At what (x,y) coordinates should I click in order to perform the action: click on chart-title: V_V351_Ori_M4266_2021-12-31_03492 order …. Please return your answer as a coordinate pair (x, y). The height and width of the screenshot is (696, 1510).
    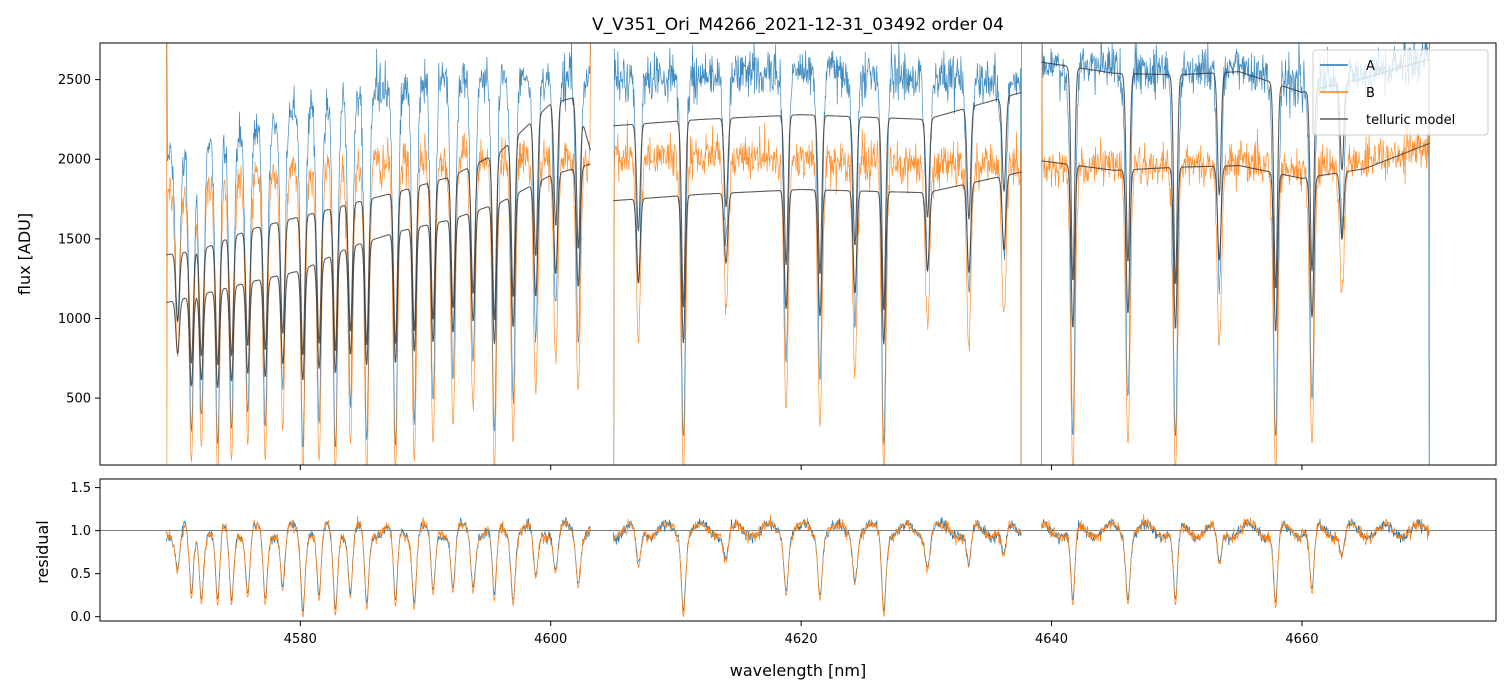
    Looking at the image, I should click on (798, 25).